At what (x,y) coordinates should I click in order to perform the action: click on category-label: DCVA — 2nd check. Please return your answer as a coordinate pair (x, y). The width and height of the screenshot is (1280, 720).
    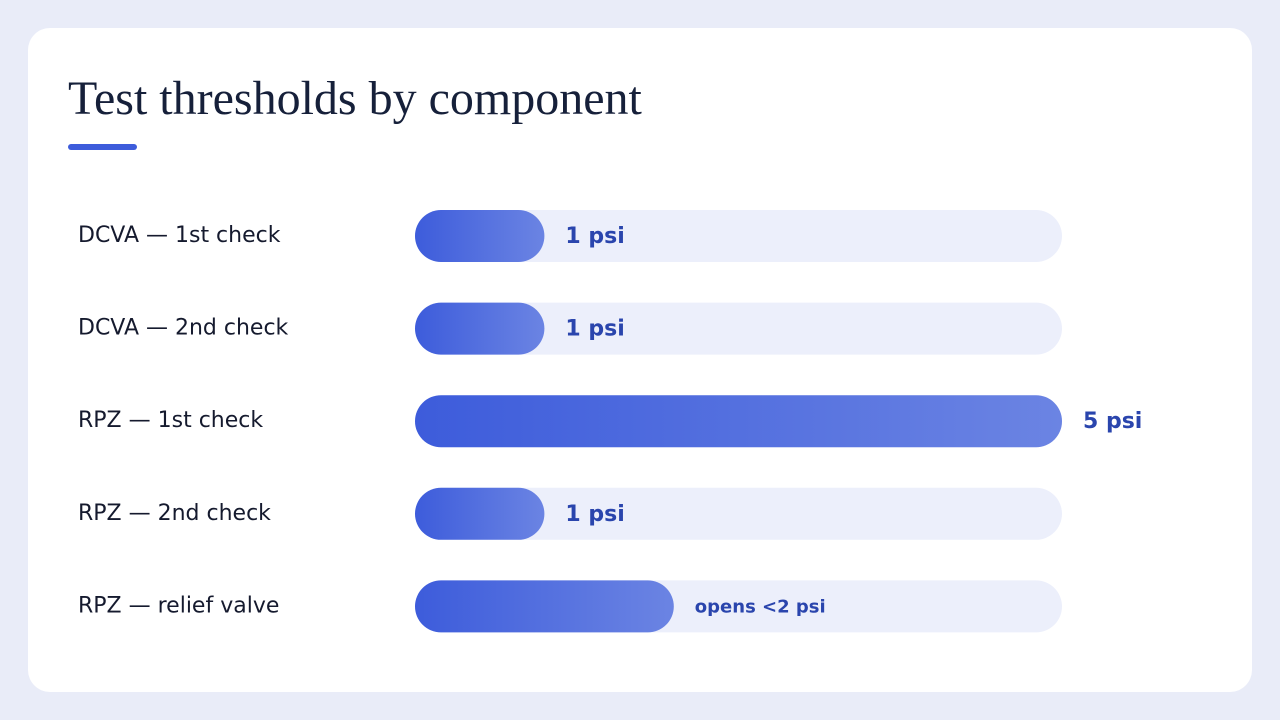
    Looking at the image, I should click on (183, 328).